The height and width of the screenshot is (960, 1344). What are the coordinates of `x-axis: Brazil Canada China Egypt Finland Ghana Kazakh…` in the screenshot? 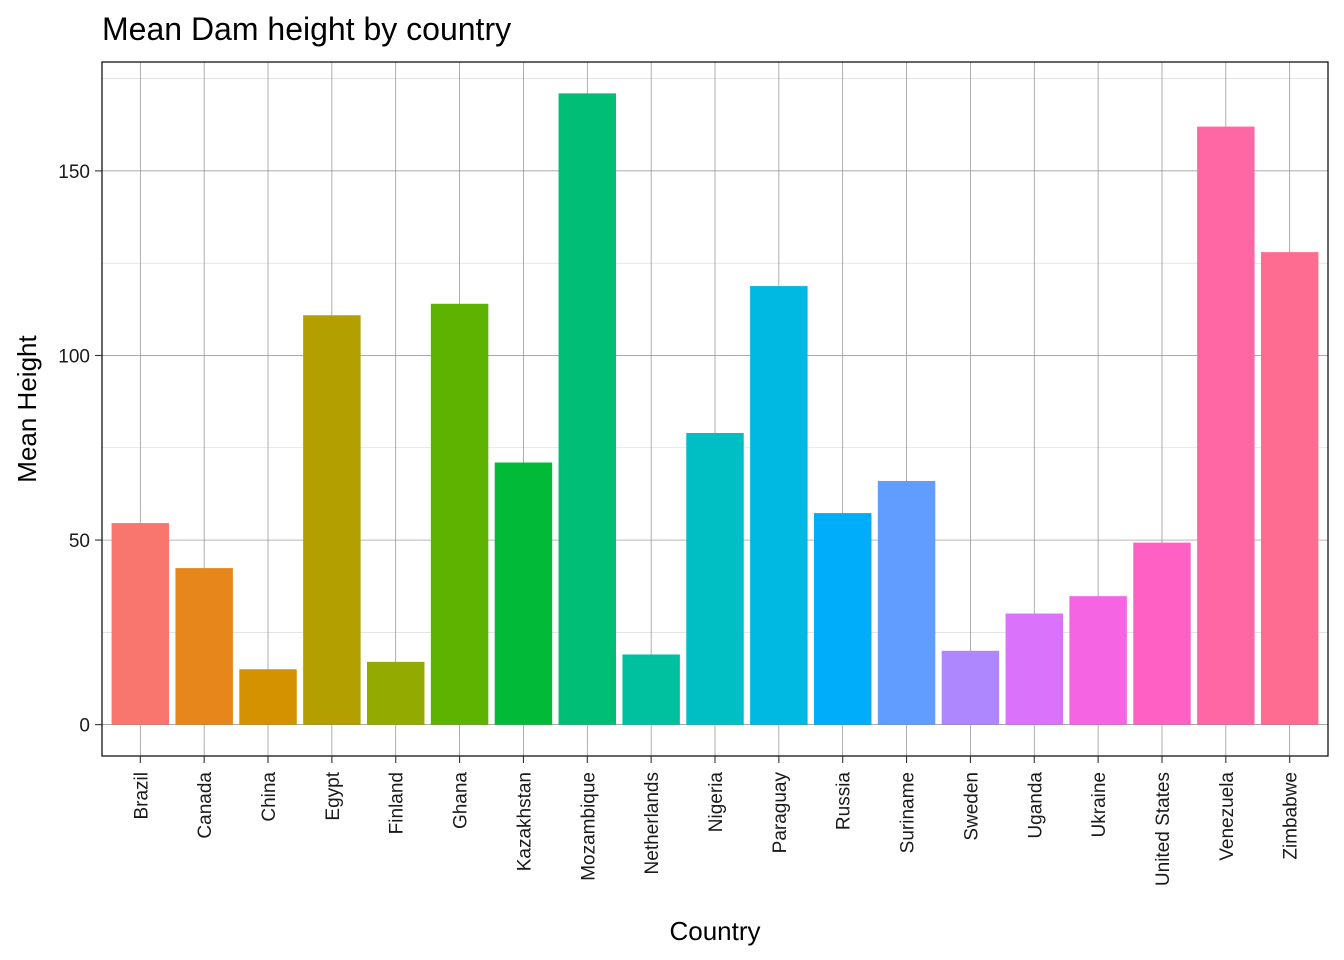 It's located at (716, 821).